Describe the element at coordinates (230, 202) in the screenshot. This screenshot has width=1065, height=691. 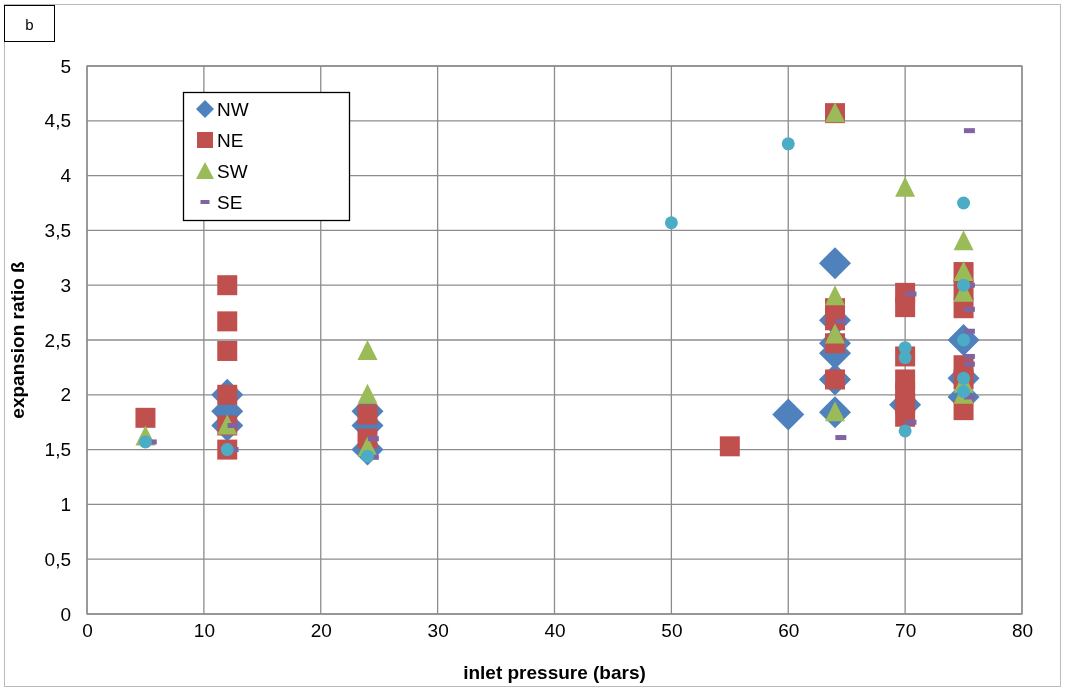
I see `legend-label: SE` at that location.